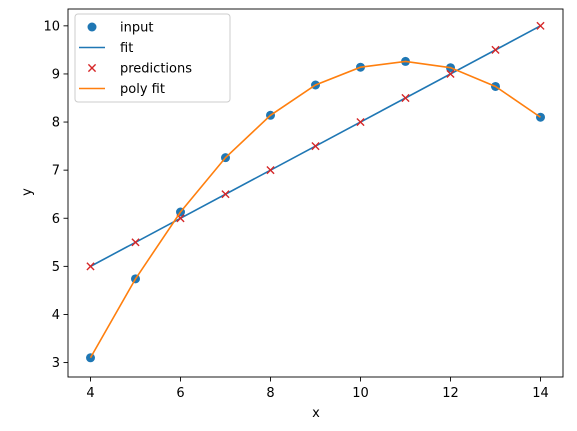 This screenshot has height=431, width=577. I want to click on x-tick-label: 14, so click(540, 393).